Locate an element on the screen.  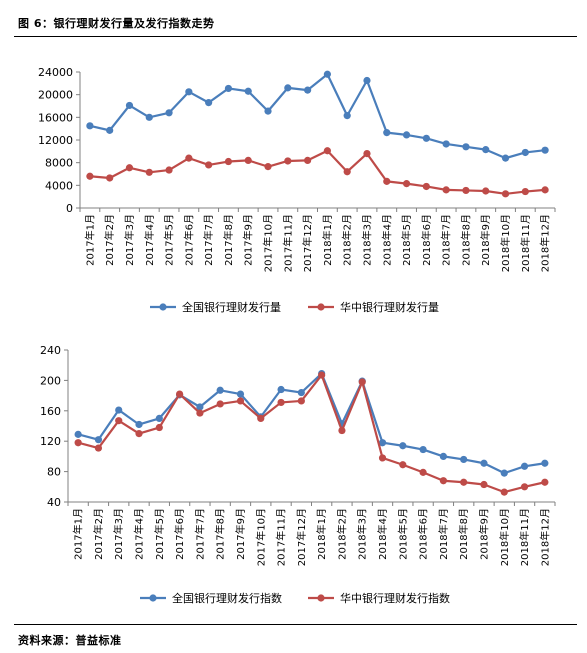
y-tick-label: 12000 is located at coordinates (55, 140).